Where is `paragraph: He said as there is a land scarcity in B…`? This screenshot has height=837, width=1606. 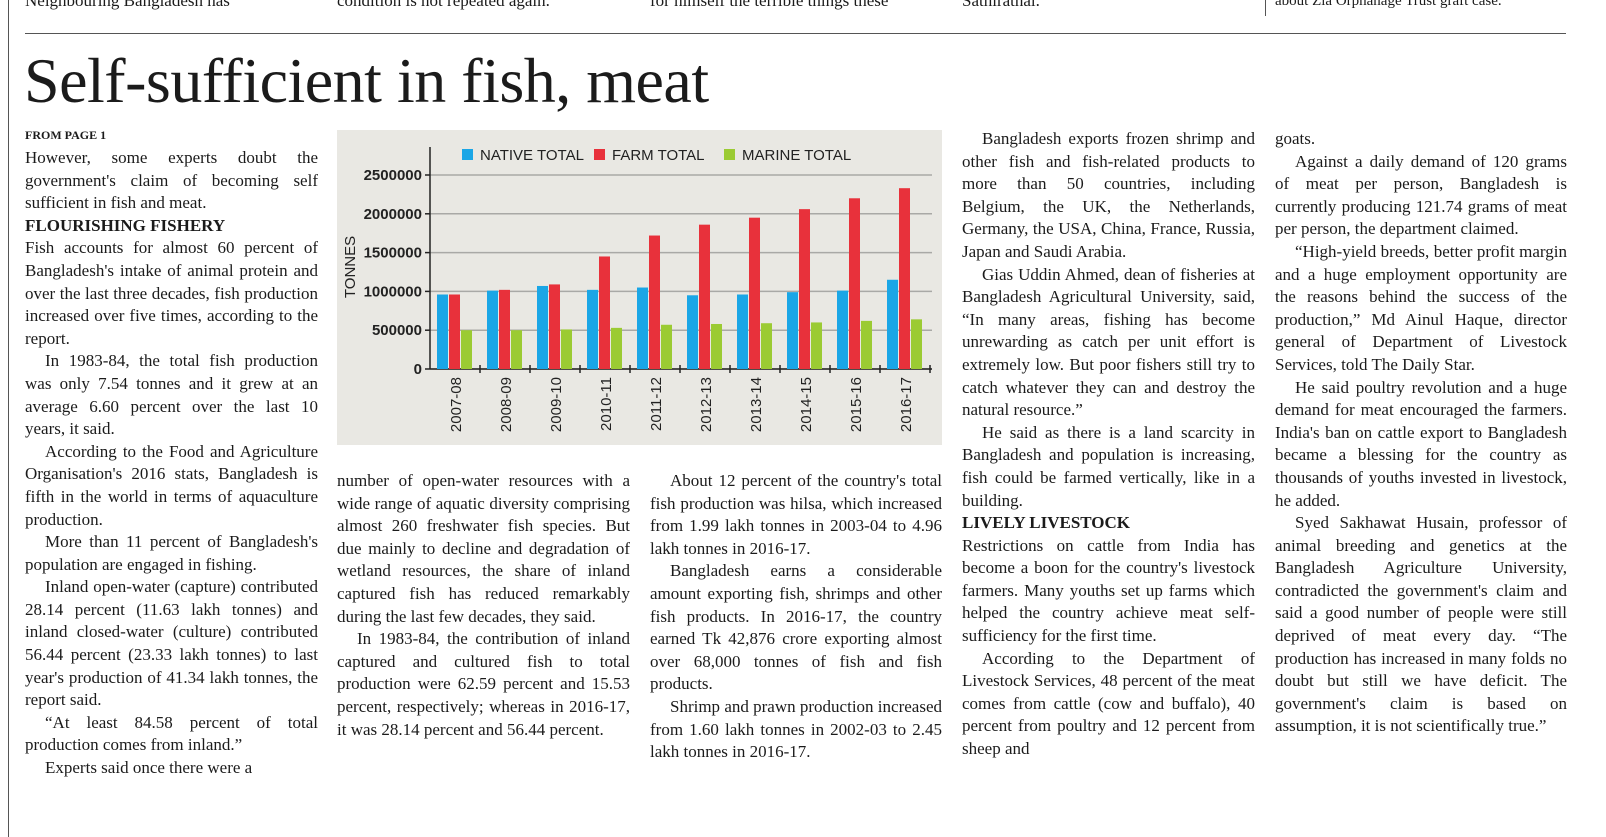
paragraph: He said as there is a land scarcity in B… is located at coordinates (1108, 466).